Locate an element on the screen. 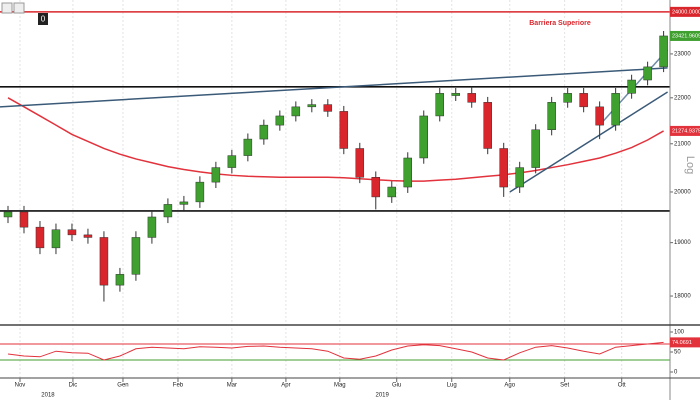  tool-button is located at coordinates (43, 19).